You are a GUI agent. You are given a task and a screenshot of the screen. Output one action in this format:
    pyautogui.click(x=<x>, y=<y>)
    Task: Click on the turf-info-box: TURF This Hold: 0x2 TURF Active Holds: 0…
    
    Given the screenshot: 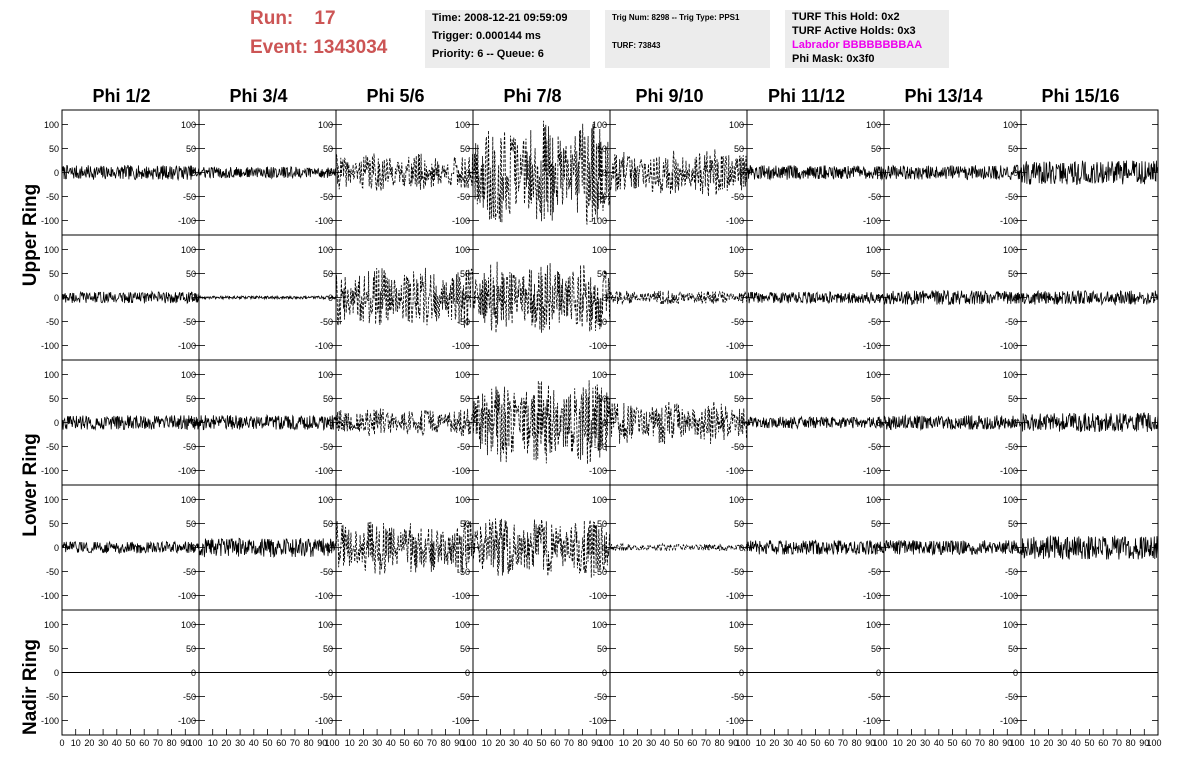 What is the action you would take?
    pyautogui.click(x=867, y=39)
    